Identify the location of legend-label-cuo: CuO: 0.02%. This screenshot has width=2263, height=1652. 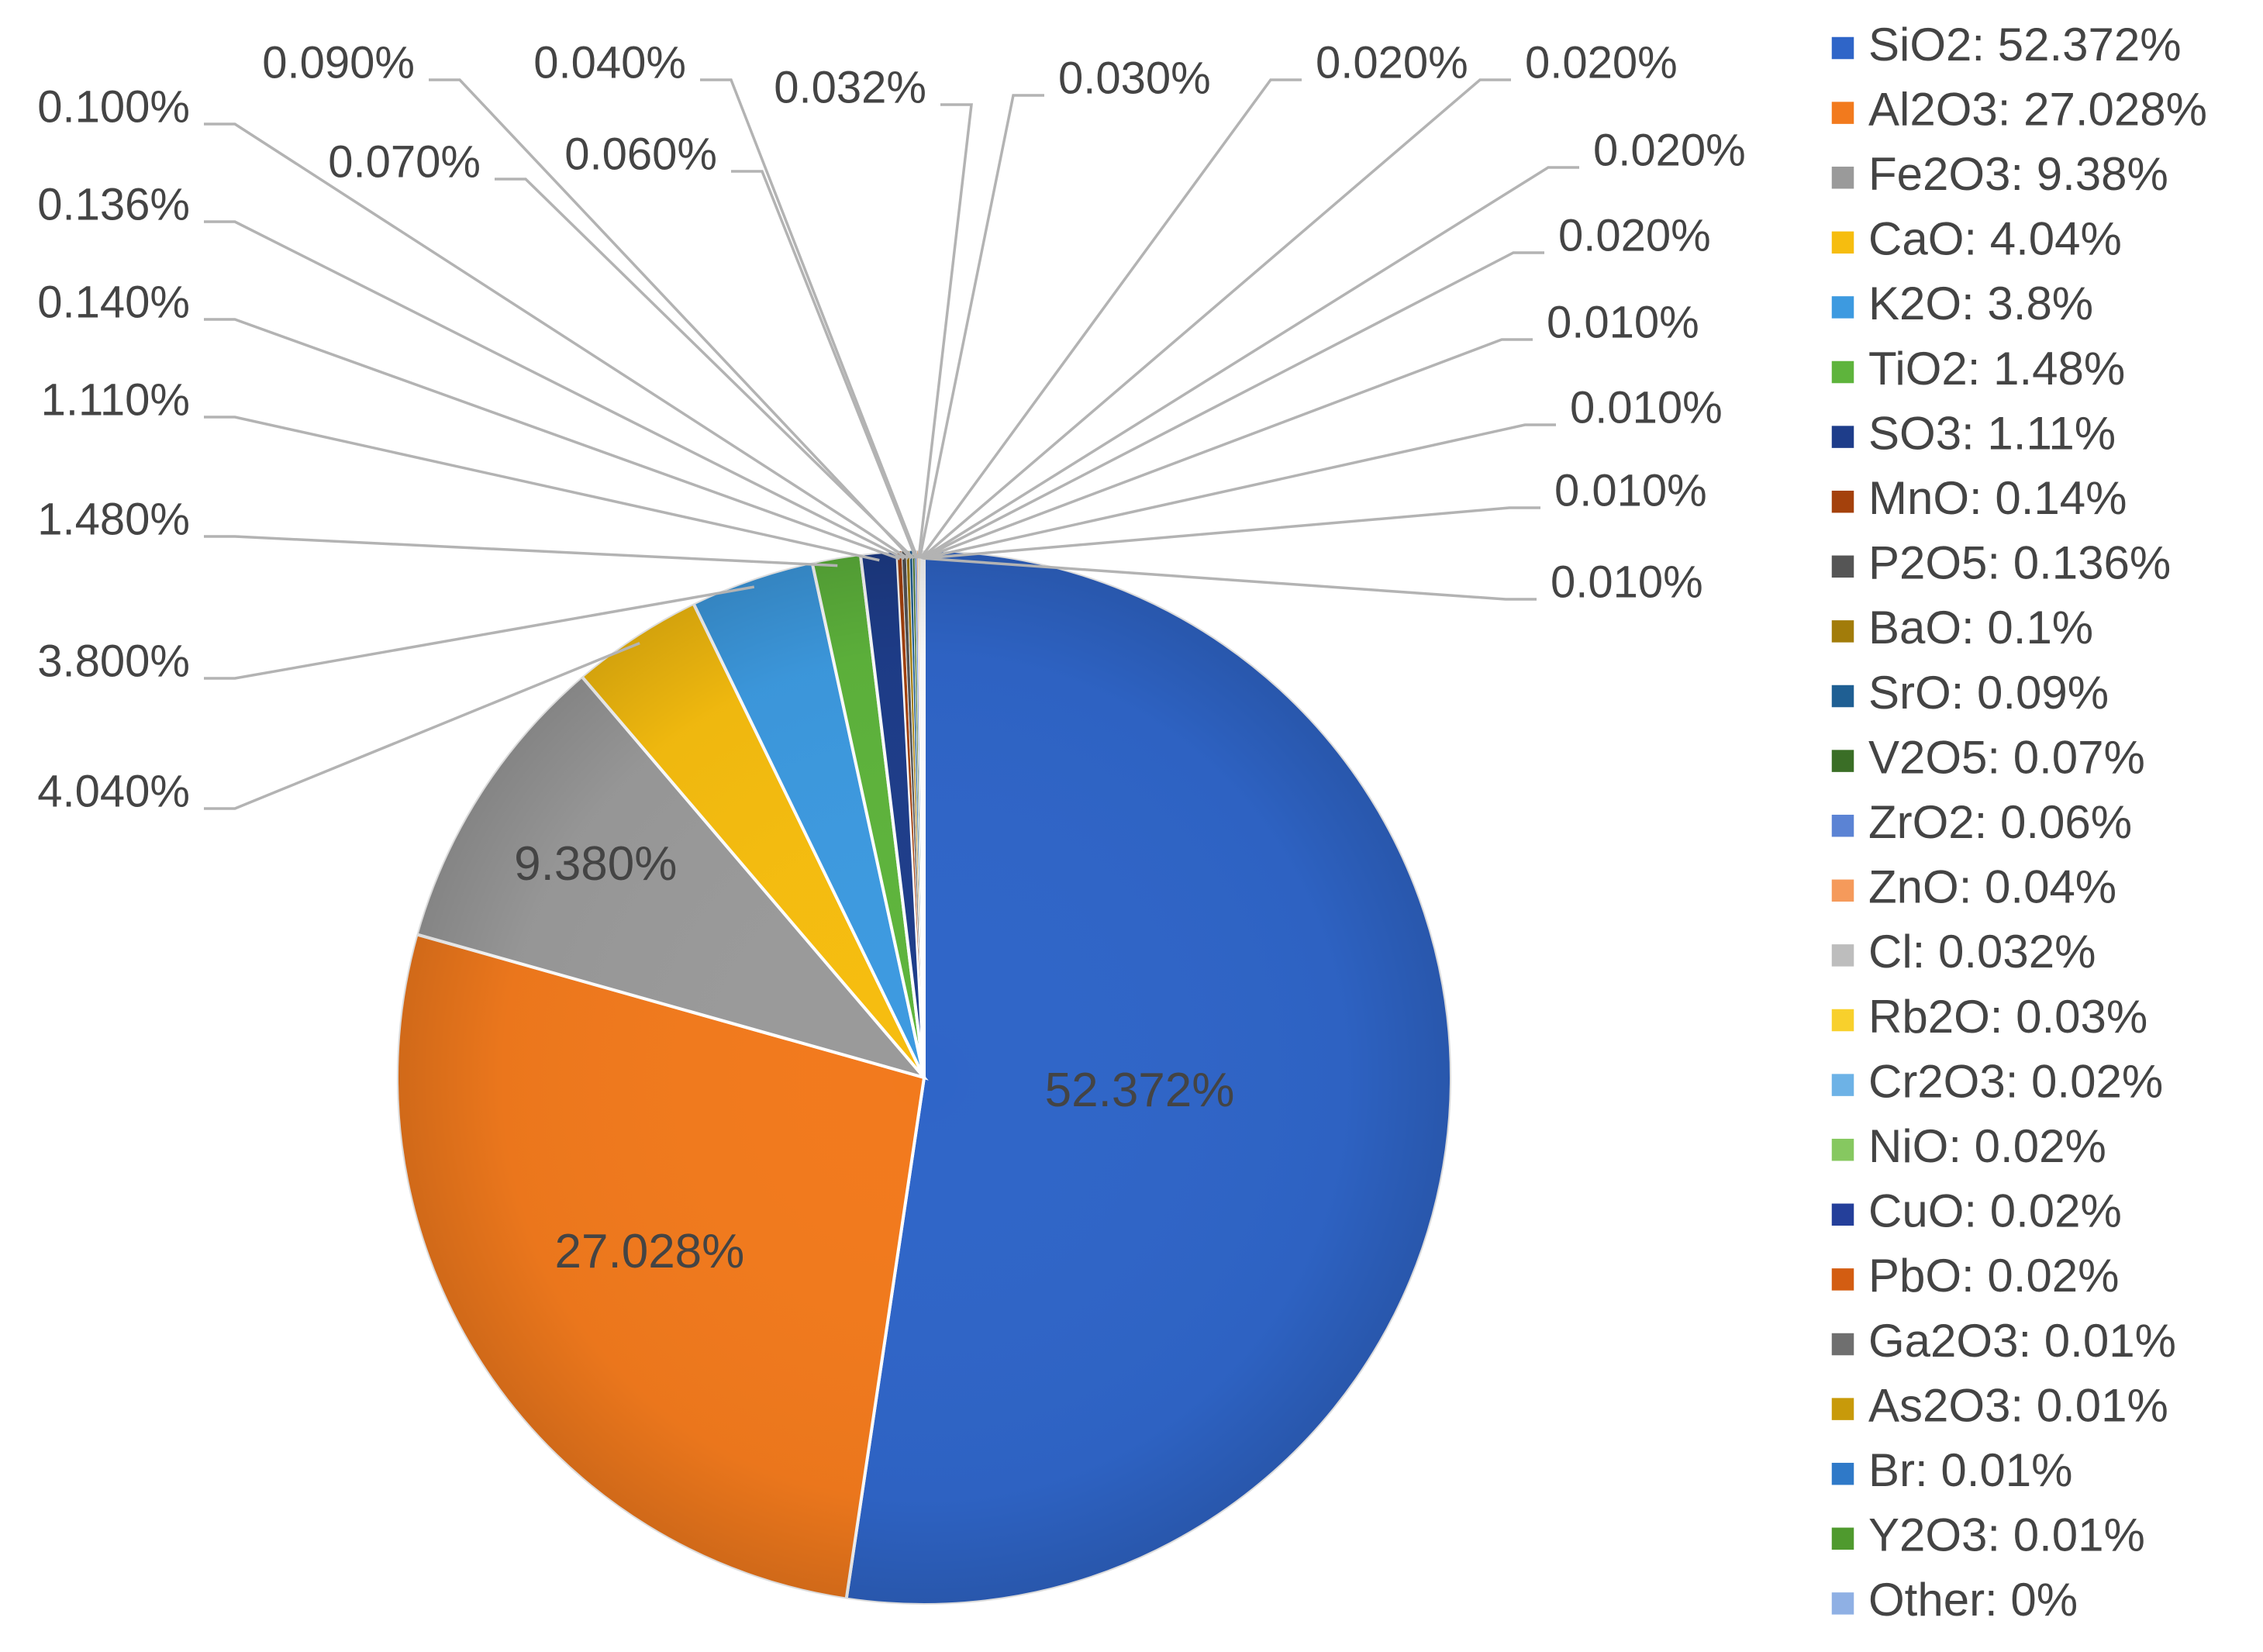
(1995, 1211).